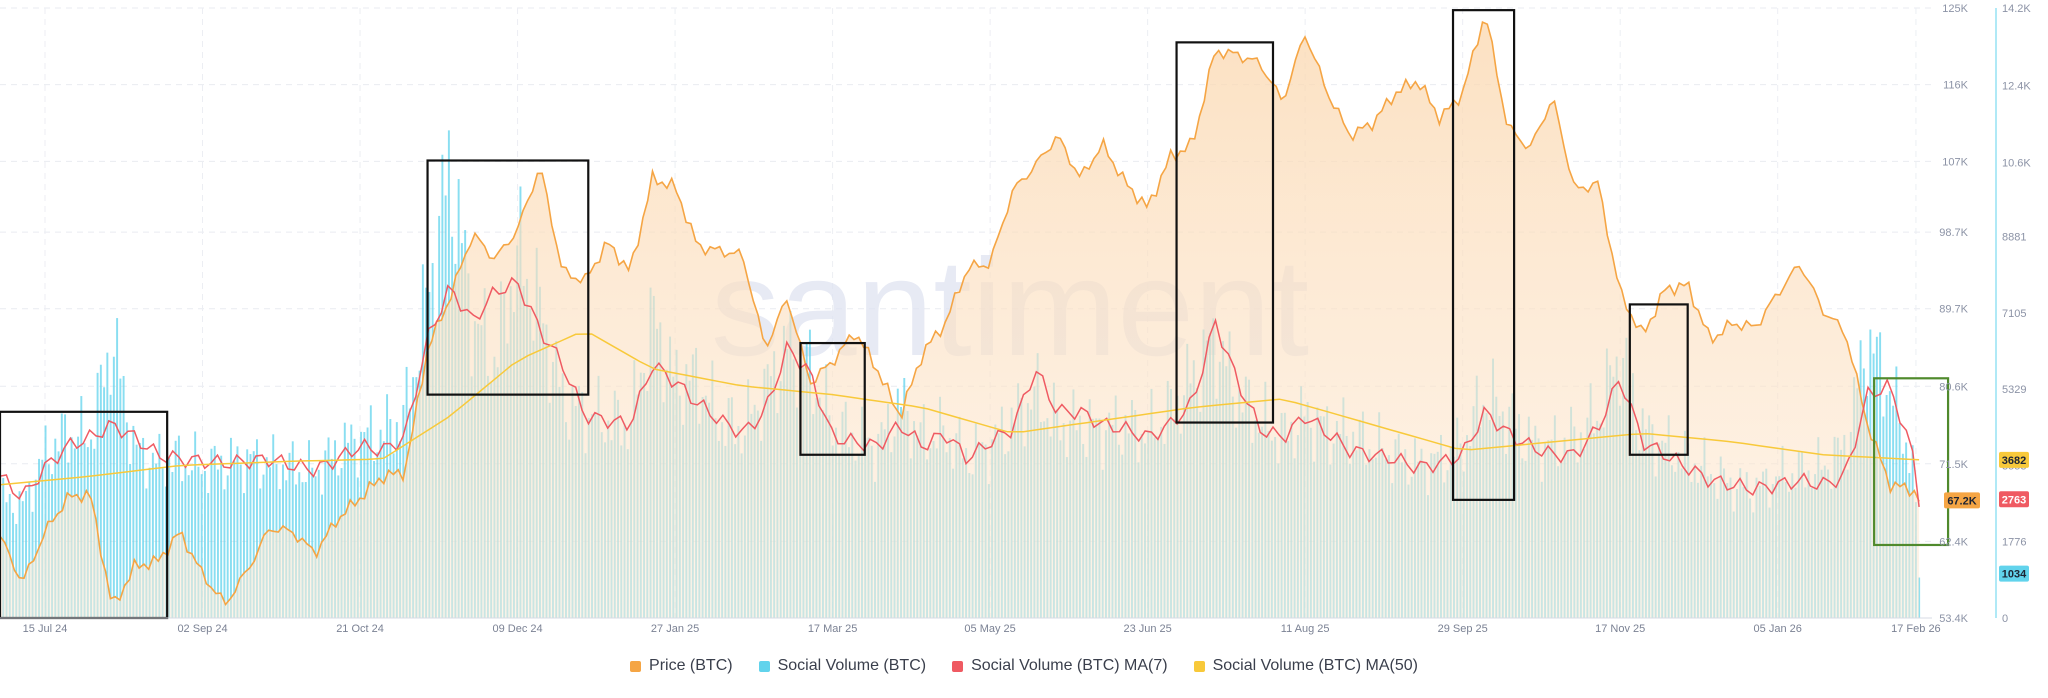 The width and height of the screenshot is (2048, 698). Describe the element at coordinates (2014, 461) in the screenshot. I see `value-badge-label: 3682` at that location.